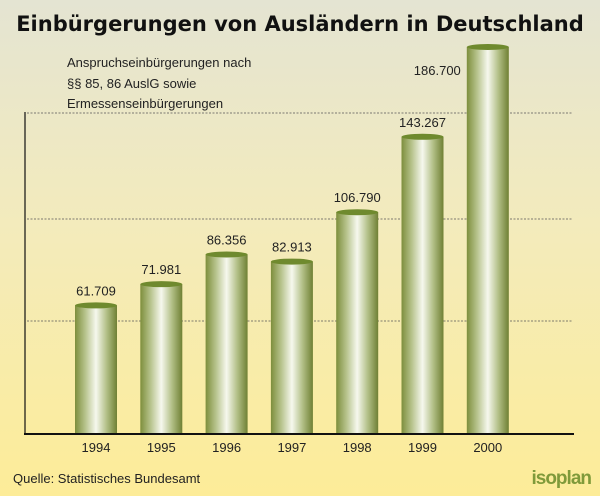 The height and width of the screenshot is (496, 600). What do you see at coordinates (131, 83) in the screenshot?
I see `subtitle-line-2: §§ 85, 86 AuslG sowie` at bounding box center [131, 83].